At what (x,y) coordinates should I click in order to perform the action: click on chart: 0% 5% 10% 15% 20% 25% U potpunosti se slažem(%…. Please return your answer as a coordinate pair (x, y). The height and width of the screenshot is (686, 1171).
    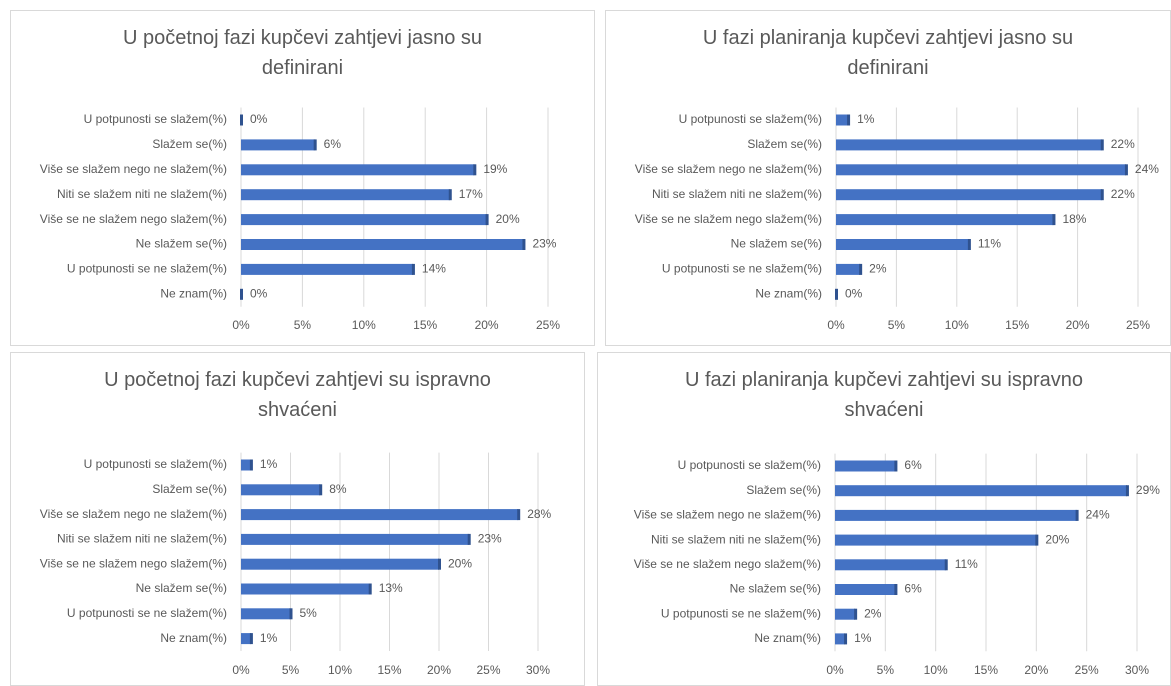
    Looking at the image, I should click on (897, 219).